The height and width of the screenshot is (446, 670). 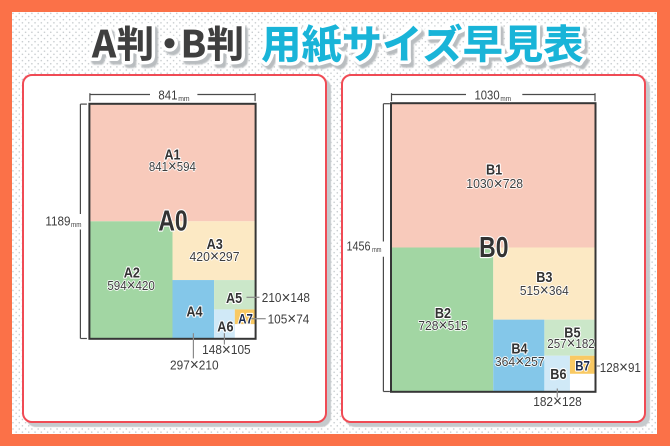 I want to click on svg-text: 1456, so click(x=359, y=246).